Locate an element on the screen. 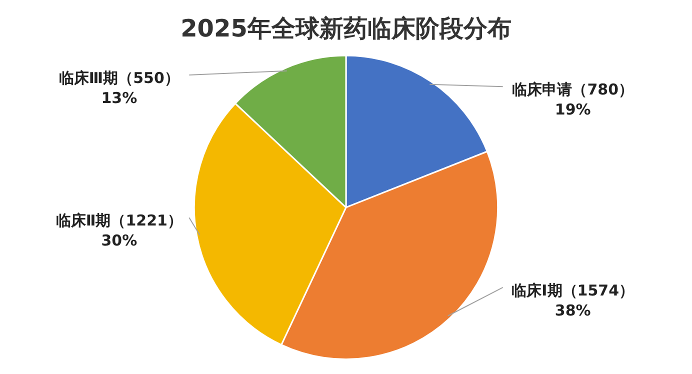 The image size is (692, 374). data-label: 30% is located at coordinates (119, 240).